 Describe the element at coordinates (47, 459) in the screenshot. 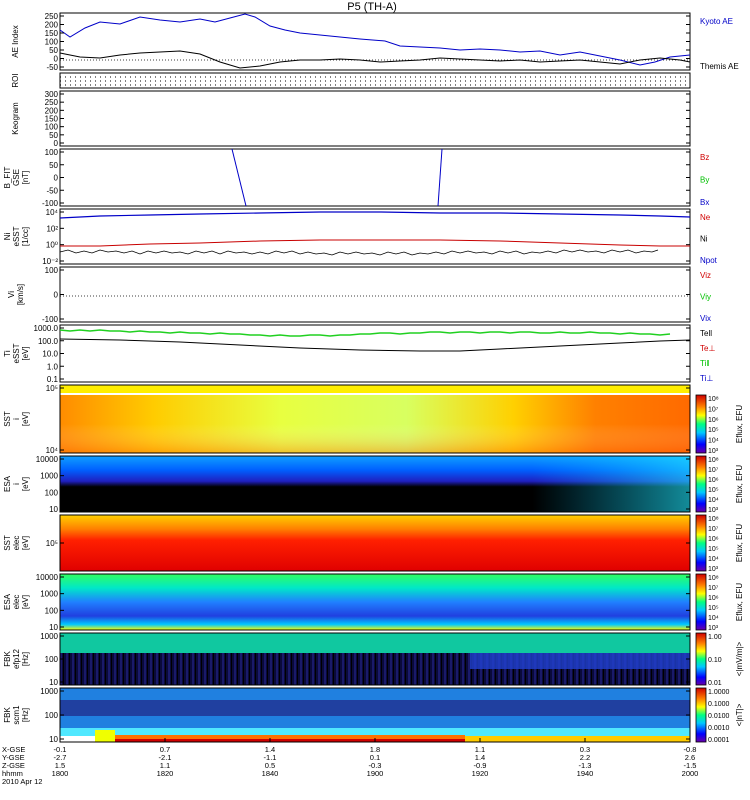

I see `y-tick-label: 10000` at that location.